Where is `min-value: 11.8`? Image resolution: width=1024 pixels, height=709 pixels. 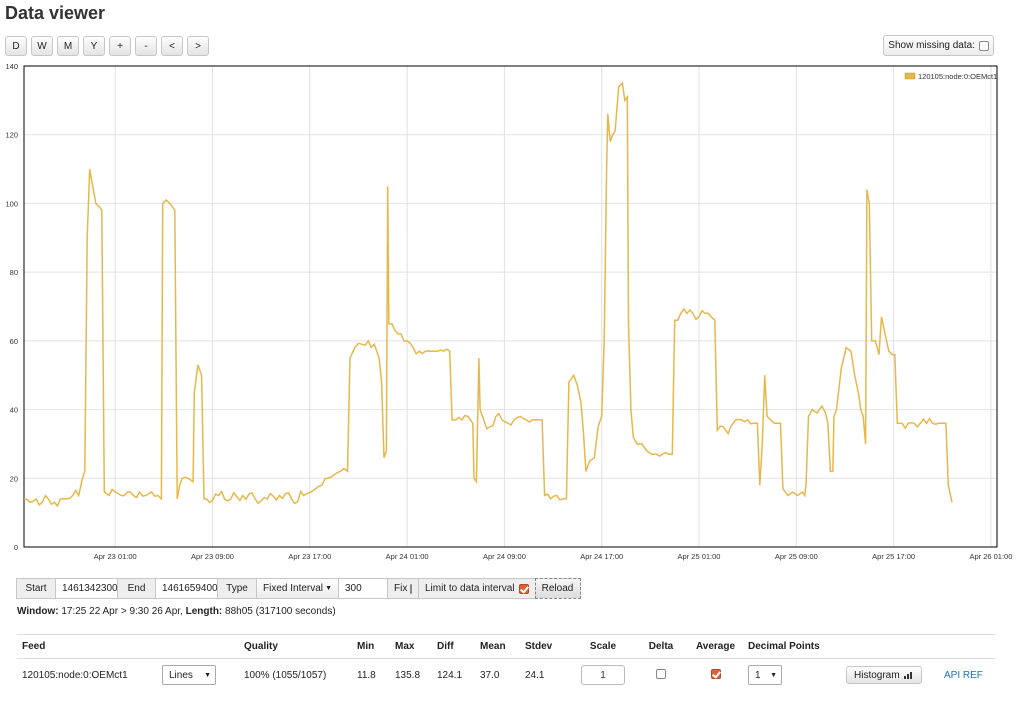
min-value: 11.8 is located at coordinates (366, 675).